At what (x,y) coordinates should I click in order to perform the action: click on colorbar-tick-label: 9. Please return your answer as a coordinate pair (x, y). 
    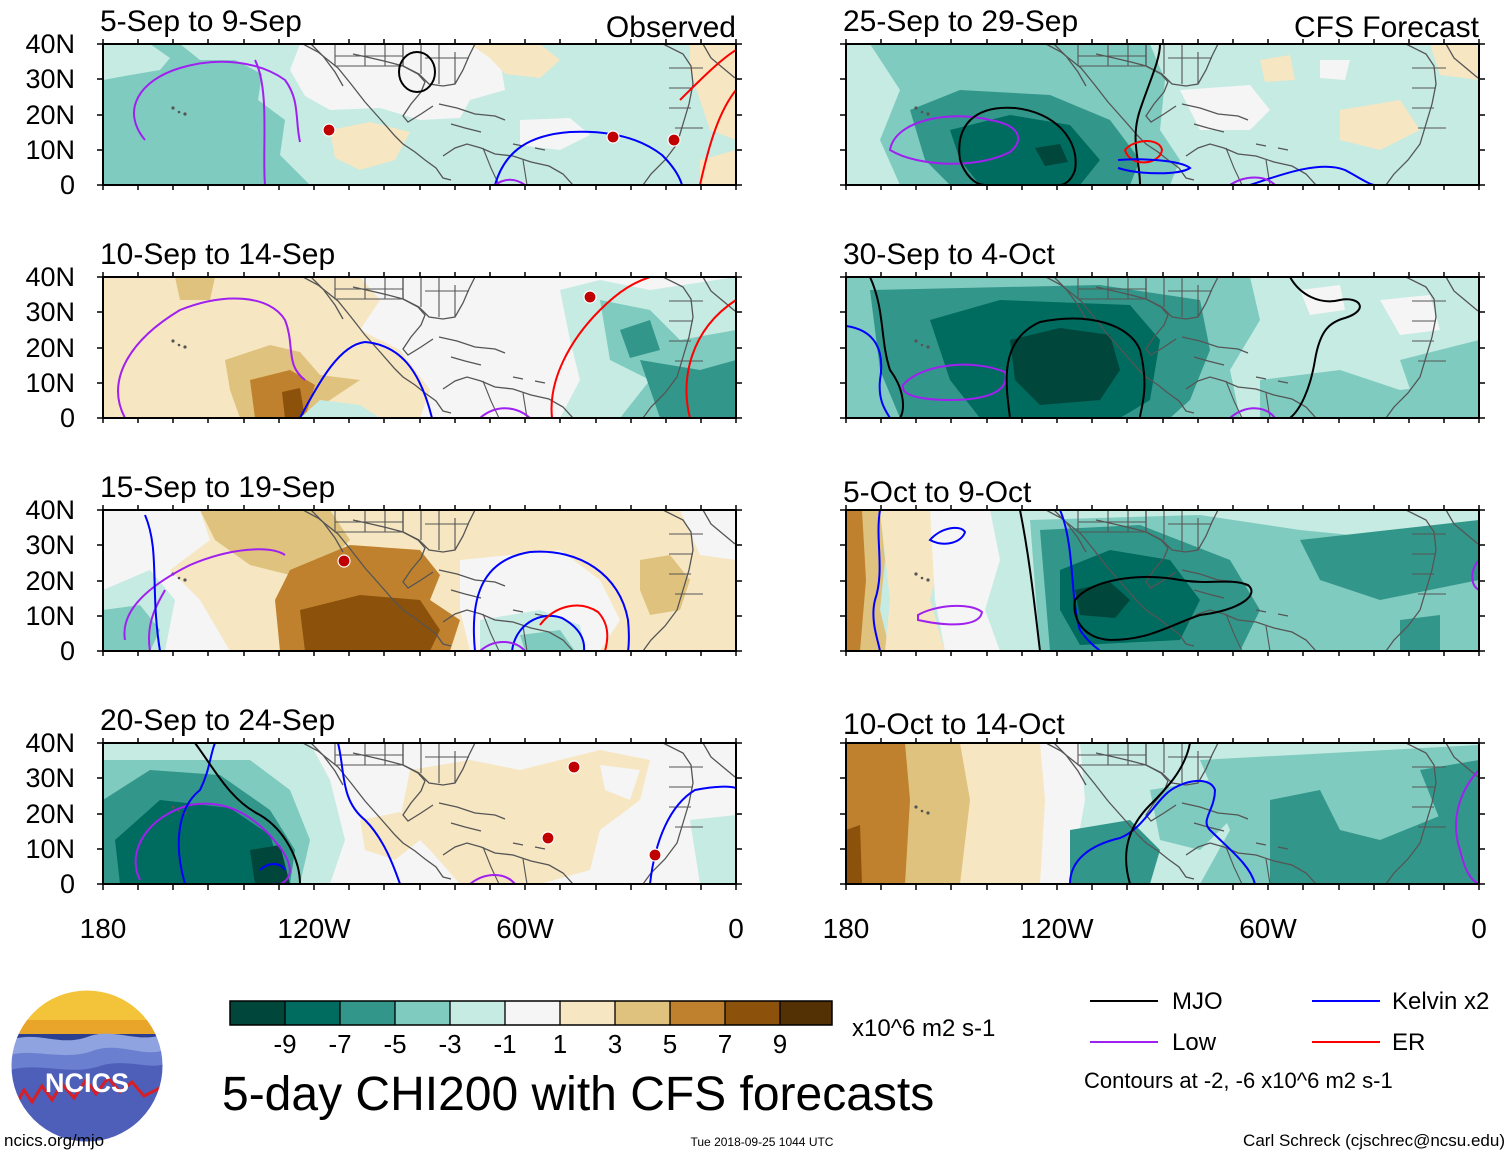
    Looking at the image, I should click on (780, 1044).